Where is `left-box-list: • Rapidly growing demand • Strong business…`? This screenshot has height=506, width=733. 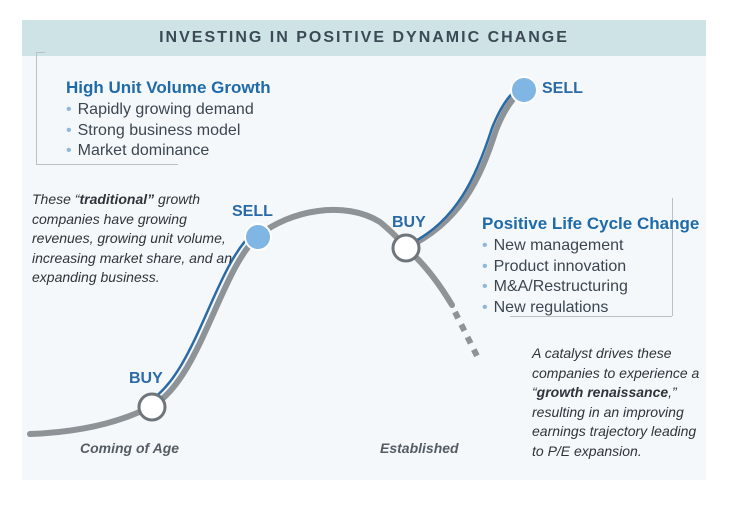 left-box-list: • Rapidly growing demand • Strong business… is located at coordinates (160, 131).